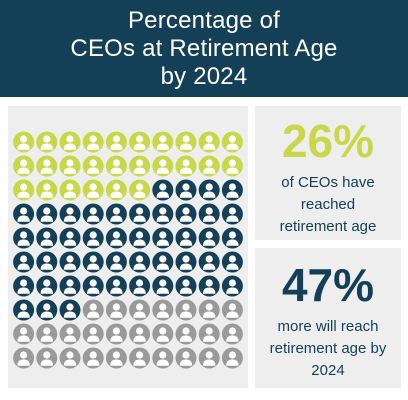 The height and width of the screenshot is (400, 408). Describe the element at coordinates (328, 182) in the screenshot. I see `stat-line: of CEOs have` at that location.